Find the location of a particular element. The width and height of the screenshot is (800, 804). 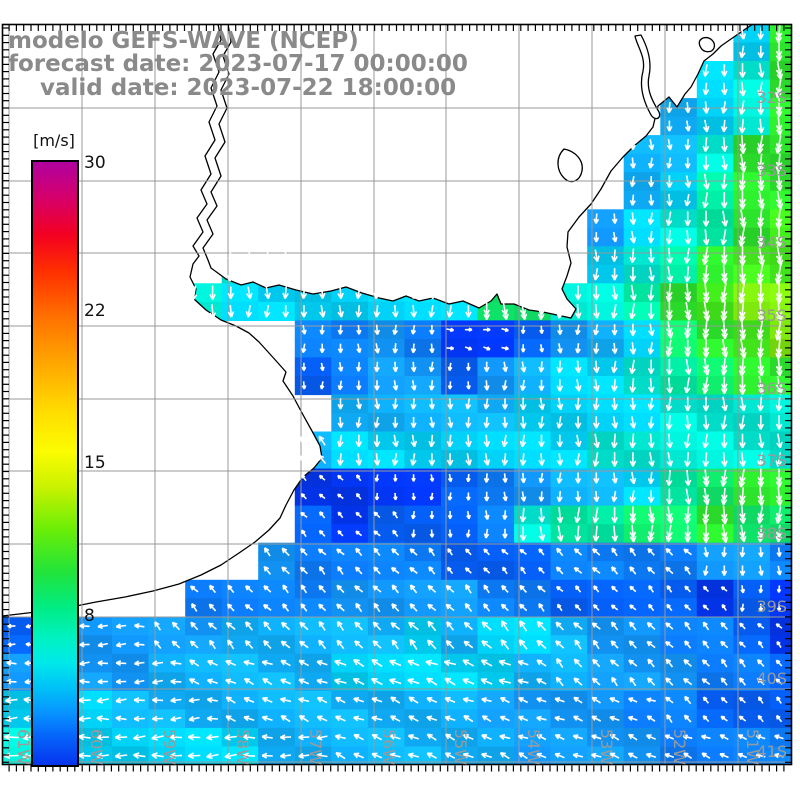

colorbar-unit-label: [m/s] is located at coordinates (54, 140).